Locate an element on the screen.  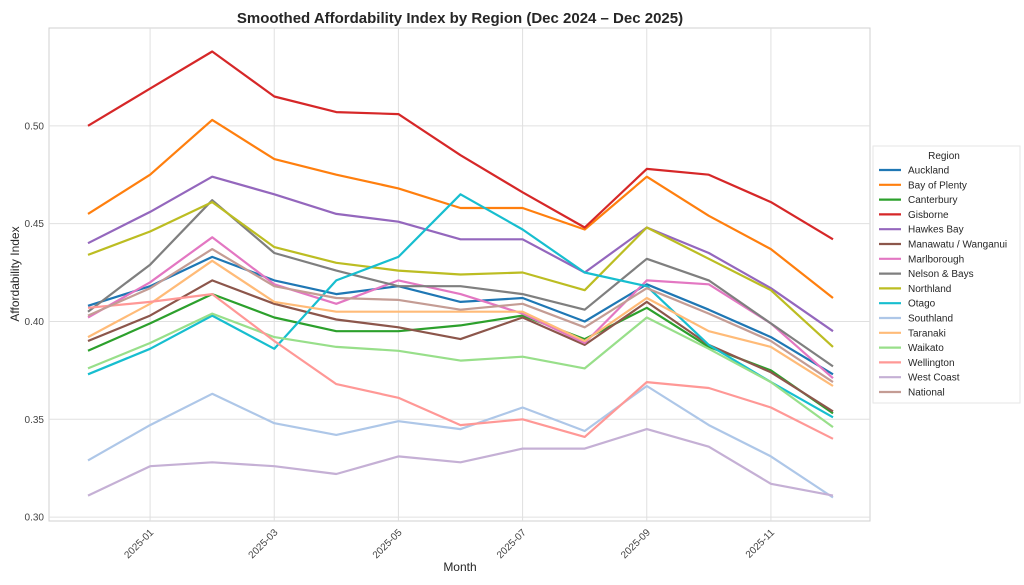
legend-item-bay-of-plenty: Bay of Plenty is located at coordinates (923, 185).